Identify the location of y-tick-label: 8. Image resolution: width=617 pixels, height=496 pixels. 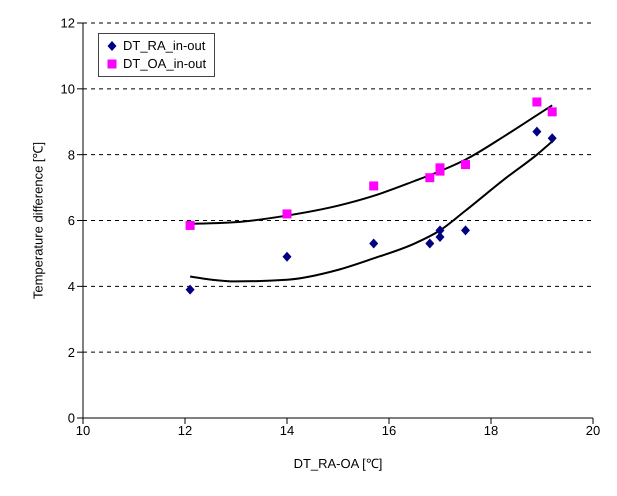
(71, 154).